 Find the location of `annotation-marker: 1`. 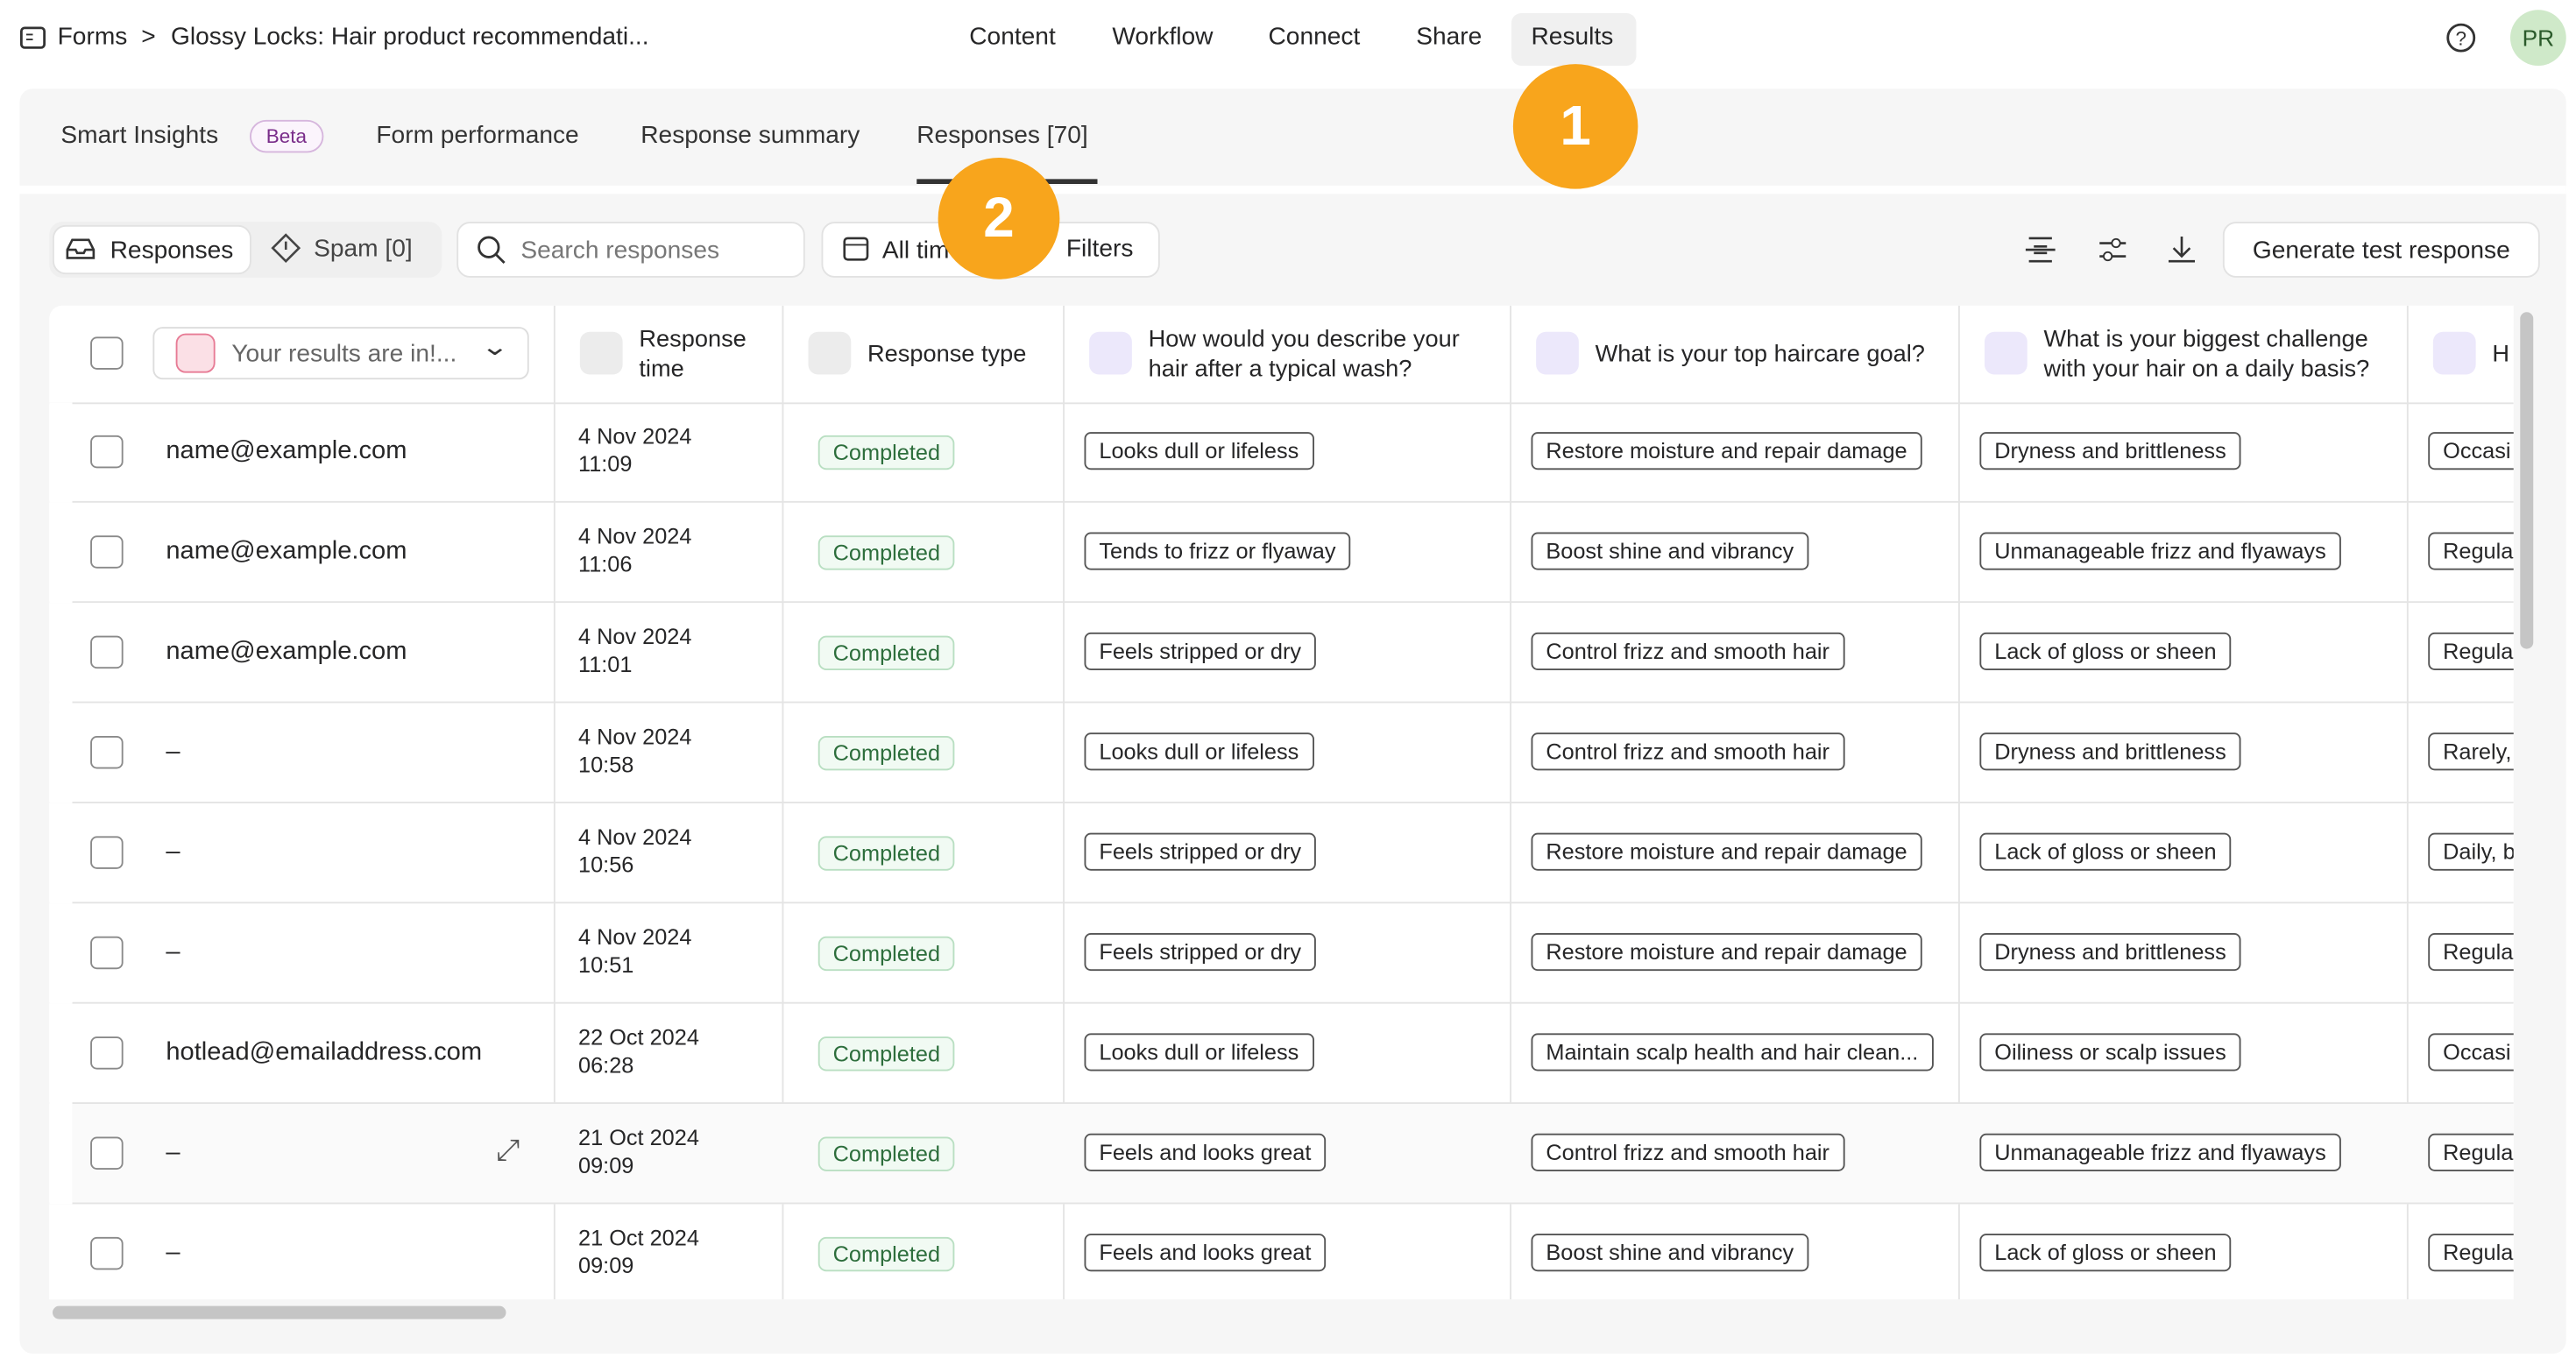

annotation-marker: 1 is located at coordinates (1575, 126).